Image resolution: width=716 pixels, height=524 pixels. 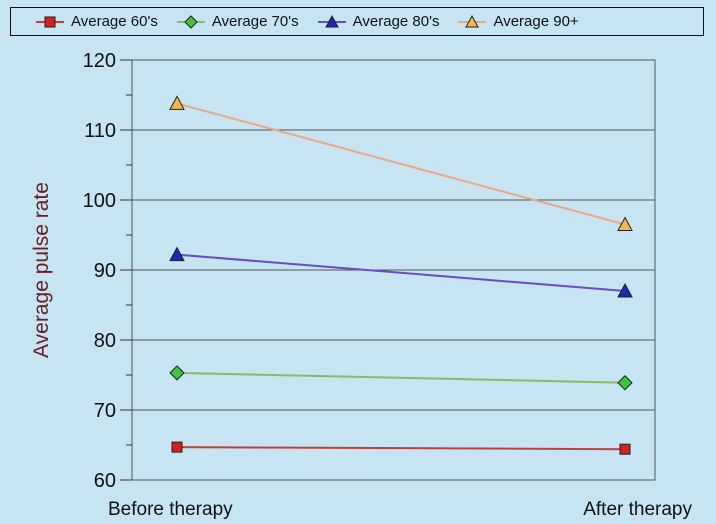 What do you see at coordinates (114, 21) in the screenshot?
I see `legend-label-60s: Average 60's` at bounding box center [114, 21].